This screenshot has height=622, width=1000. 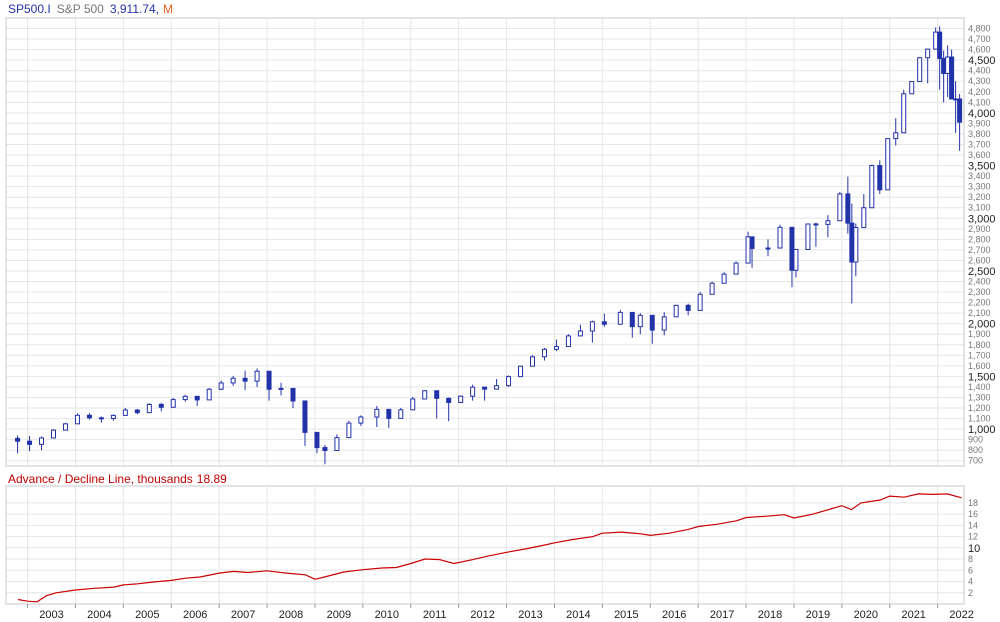 I want to click on x-tick-label: 2014, so click(x=578, y=615).